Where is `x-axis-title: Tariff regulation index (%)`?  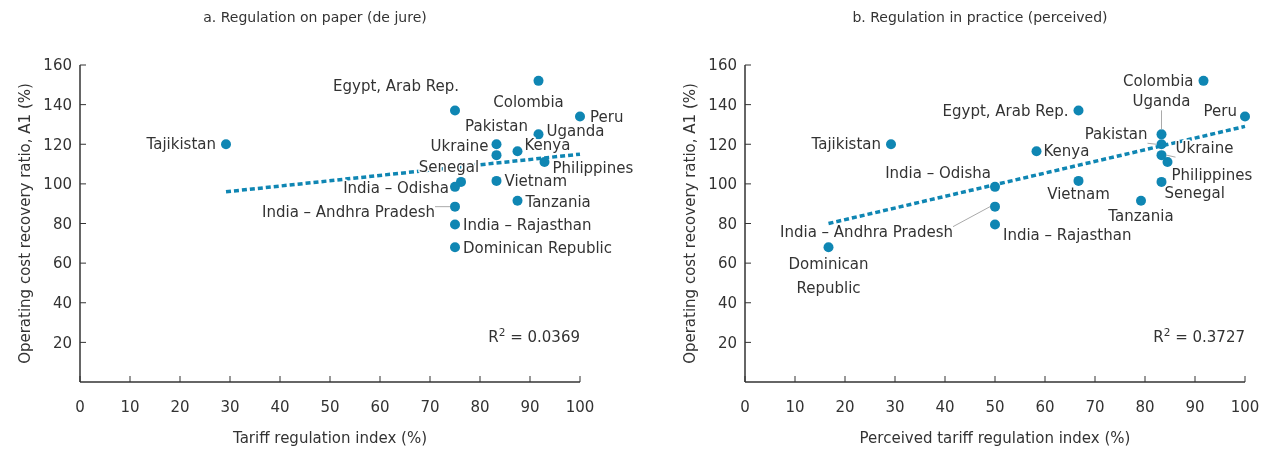
x-axis-title: Tariff regulation index (%) is located at coordinates (329, 438).